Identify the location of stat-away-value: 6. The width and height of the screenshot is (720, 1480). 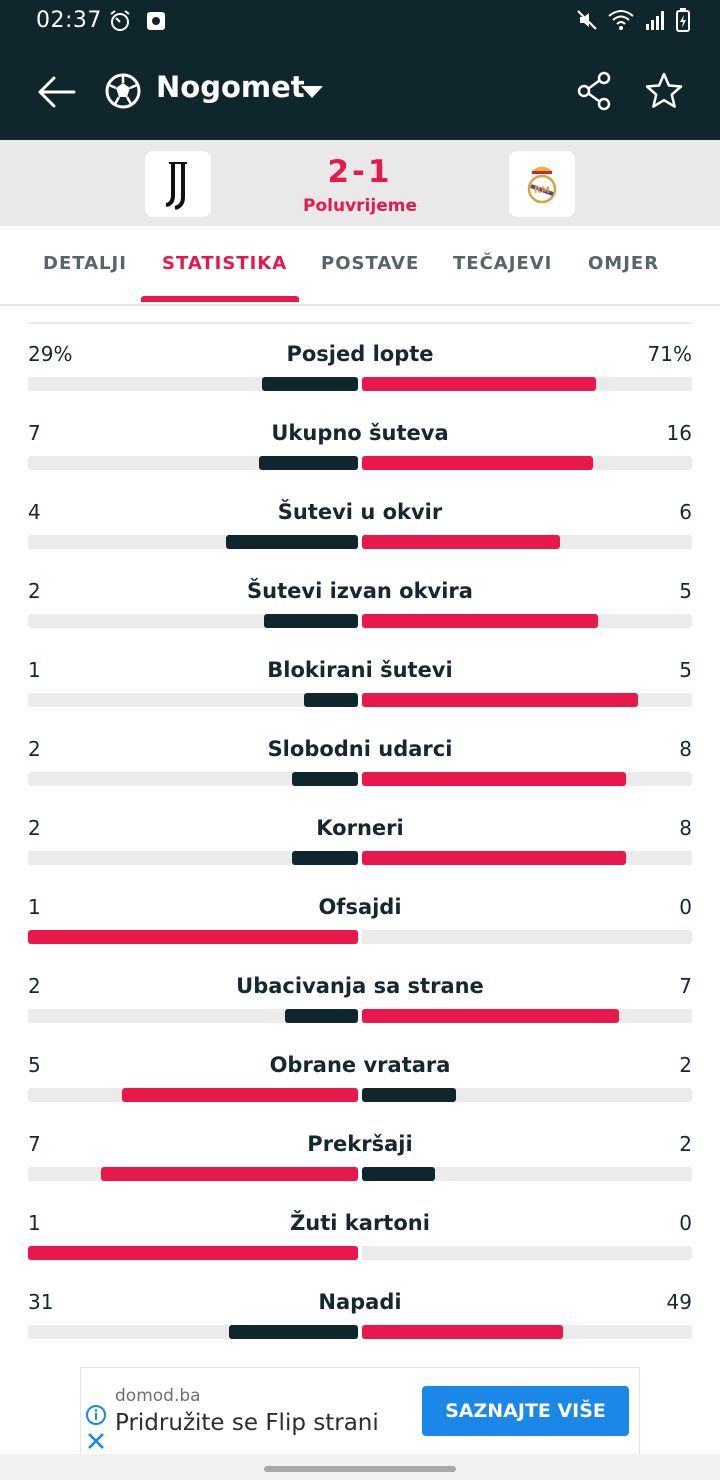
(685, 512).